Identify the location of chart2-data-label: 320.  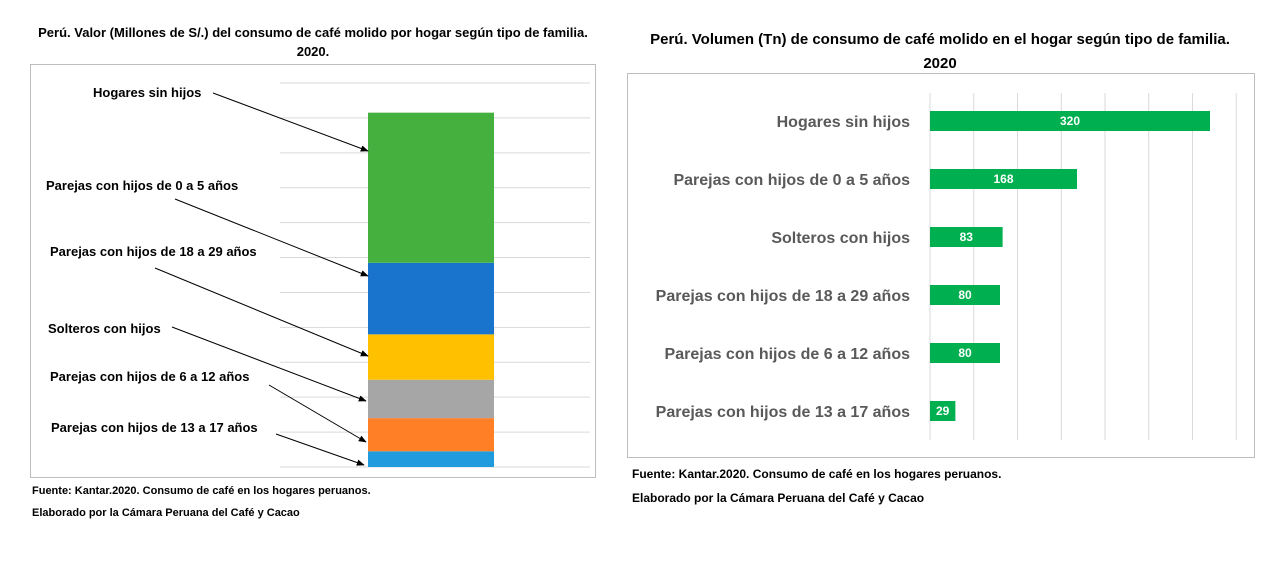
(1070, 121).